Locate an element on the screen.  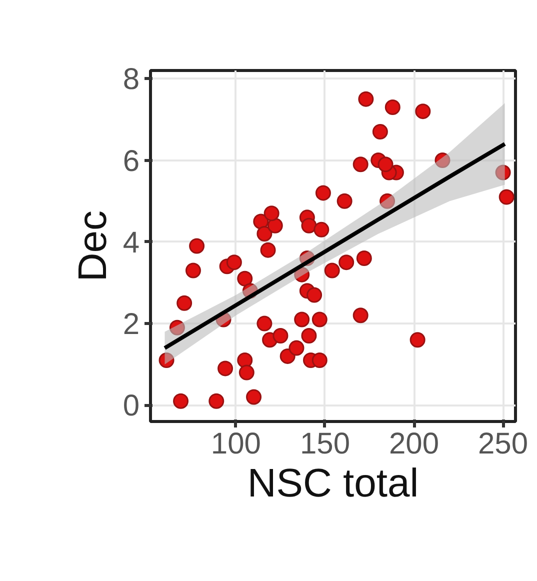
y-axis-title: Dec is located at coordinates (92, 246).